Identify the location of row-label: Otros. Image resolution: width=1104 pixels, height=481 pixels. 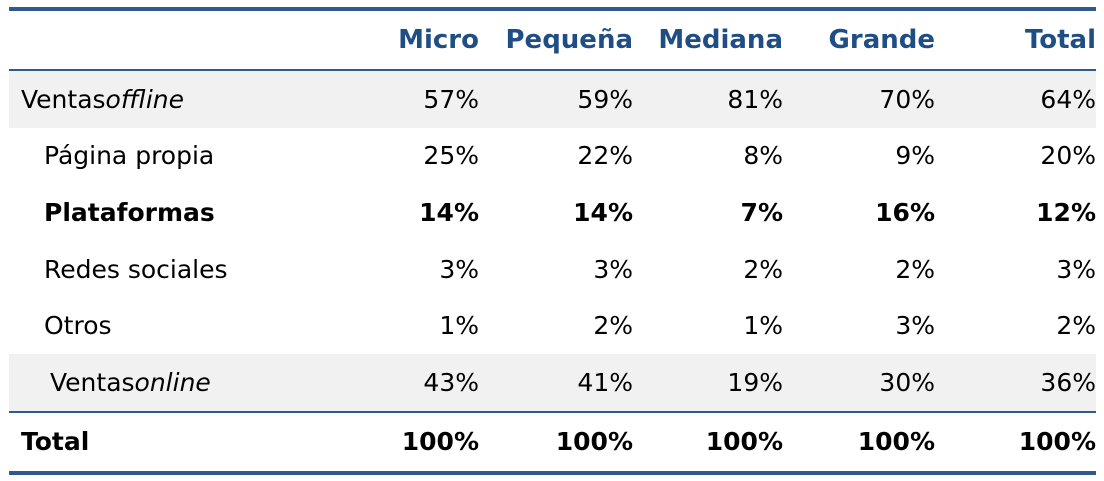
(78, 326).